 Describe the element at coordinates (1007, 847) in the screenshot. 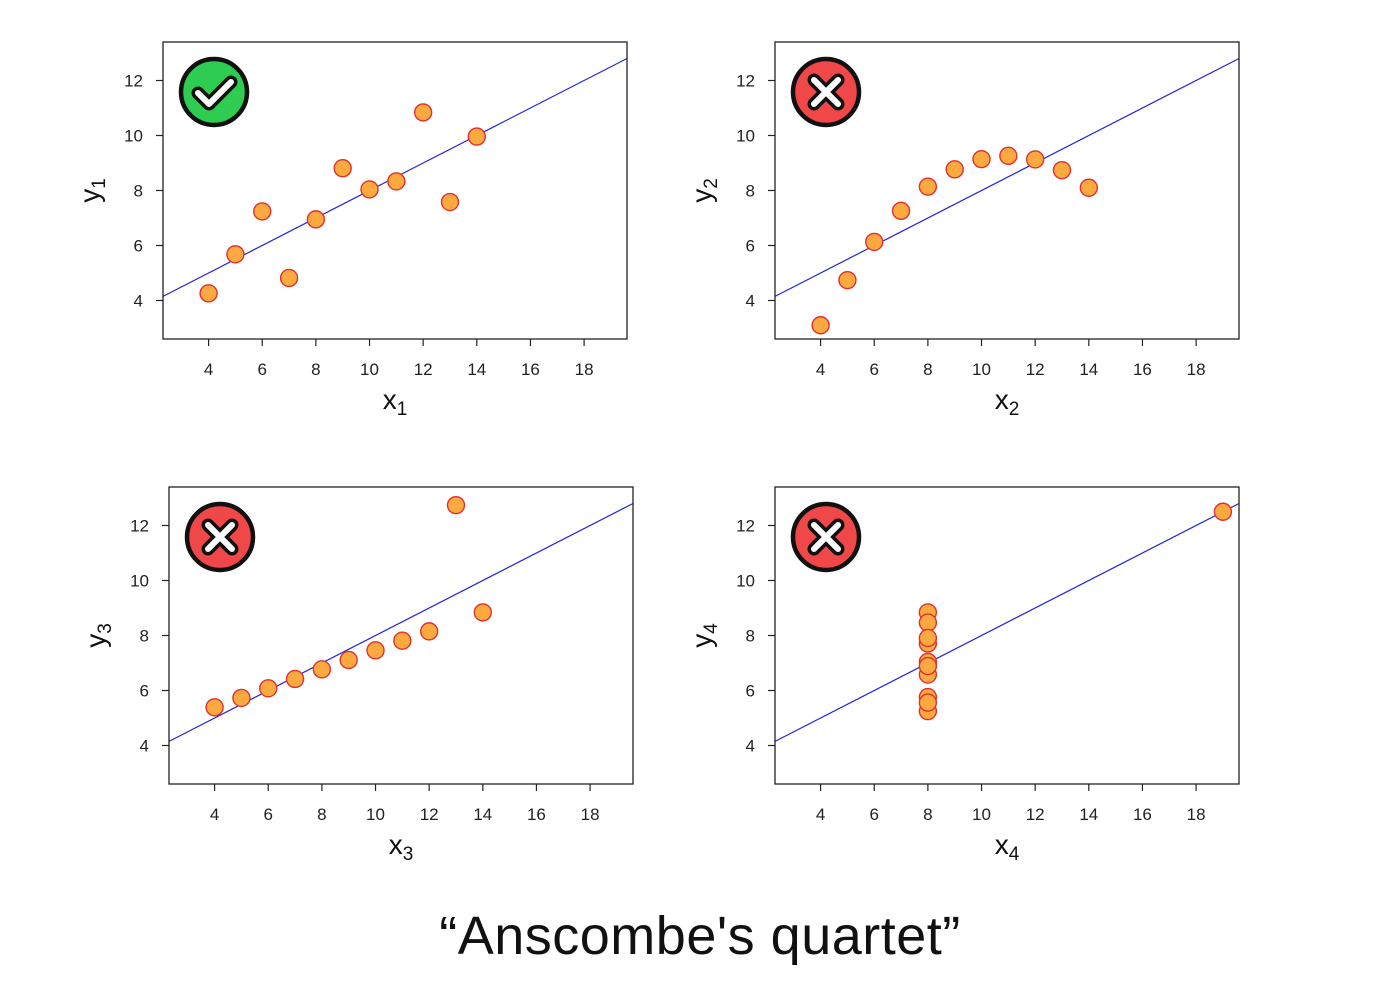

I see `x-axis-label: x4` at that location.